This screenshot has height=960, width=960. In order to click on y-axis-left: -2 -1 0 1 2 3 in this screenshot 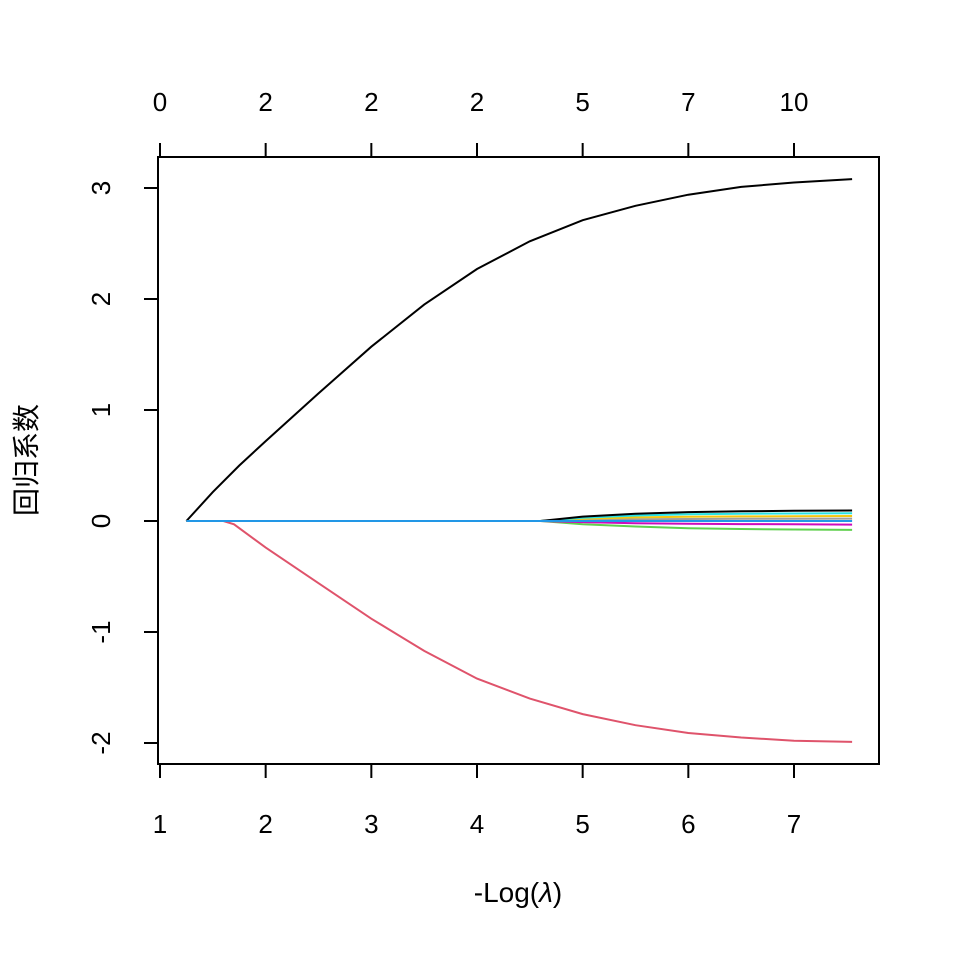, I will do `click(122, 468)`.